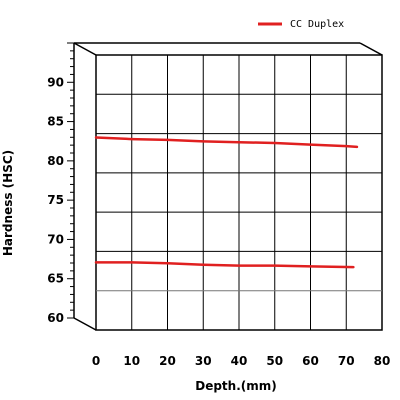 Image resolution: width=400 pixels, height=400 pixels. I want to click on x-tick-label: 30, so click(203, 361).